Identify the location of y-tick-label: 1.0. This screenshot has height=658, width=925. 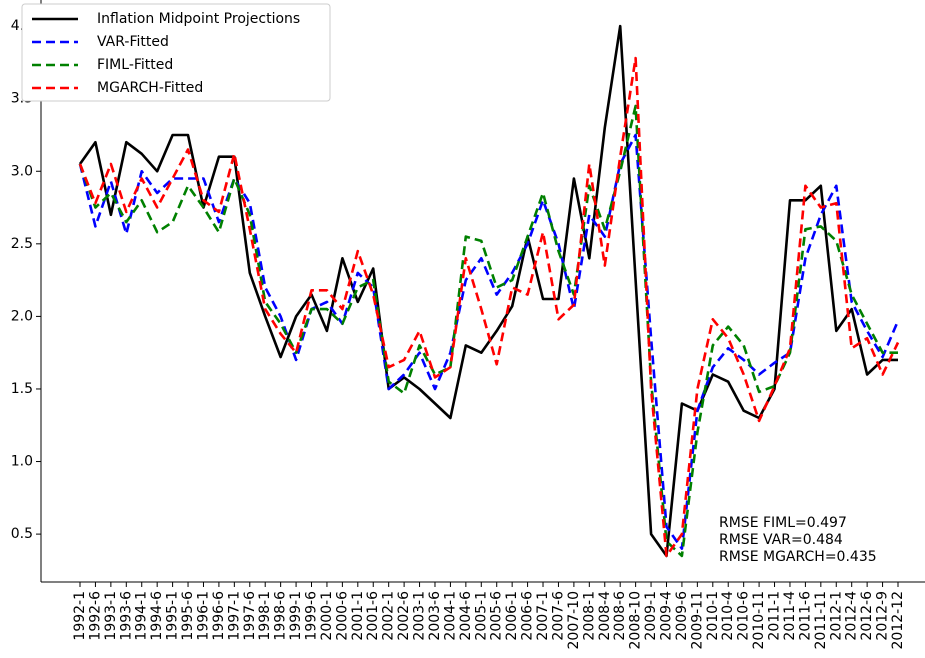
(22, 462).